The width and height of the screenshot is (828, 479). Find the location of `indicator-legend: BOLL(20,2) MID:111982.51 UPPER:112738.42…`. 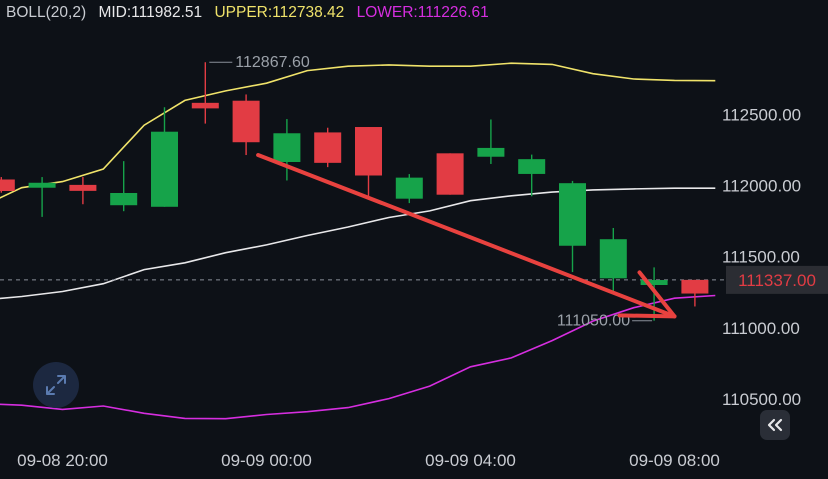

indicator-legend: BOLL(20,2) MID:111982.51 UPPER:112738.42… is located at coordinates (251, 13).